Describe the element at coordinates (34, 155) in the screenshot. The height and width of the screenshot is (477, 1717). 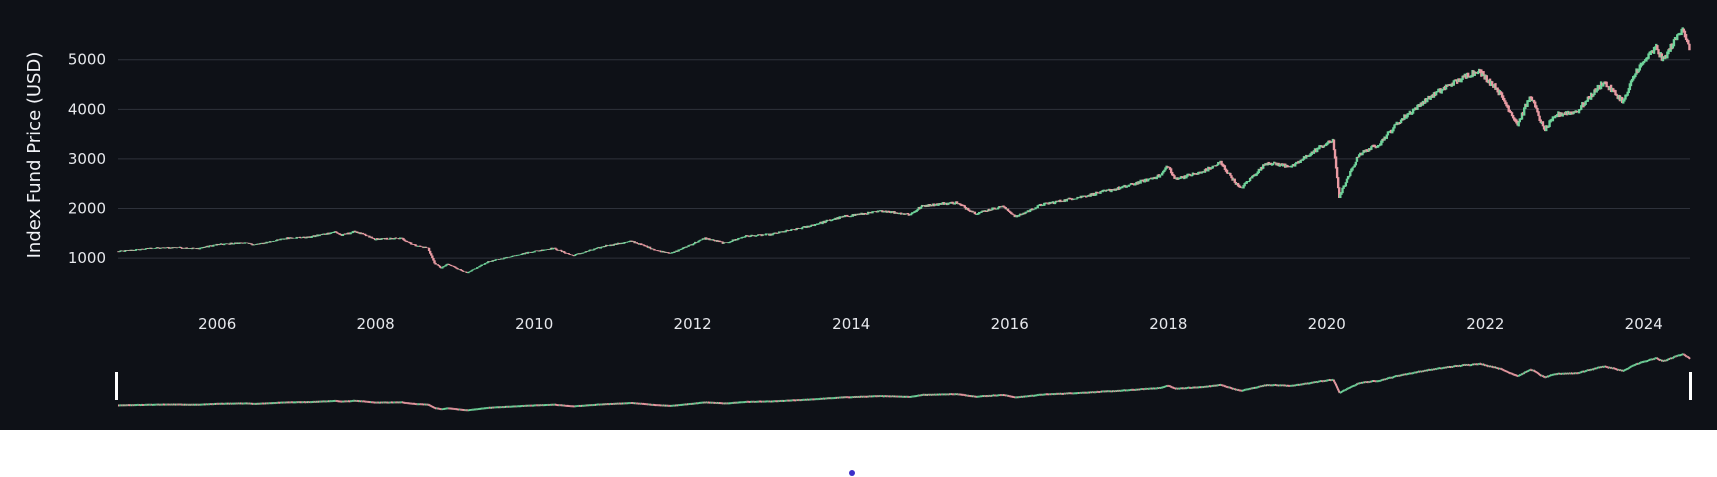
I see `y-axis-title: Index Fund Price (USD)` at that location.